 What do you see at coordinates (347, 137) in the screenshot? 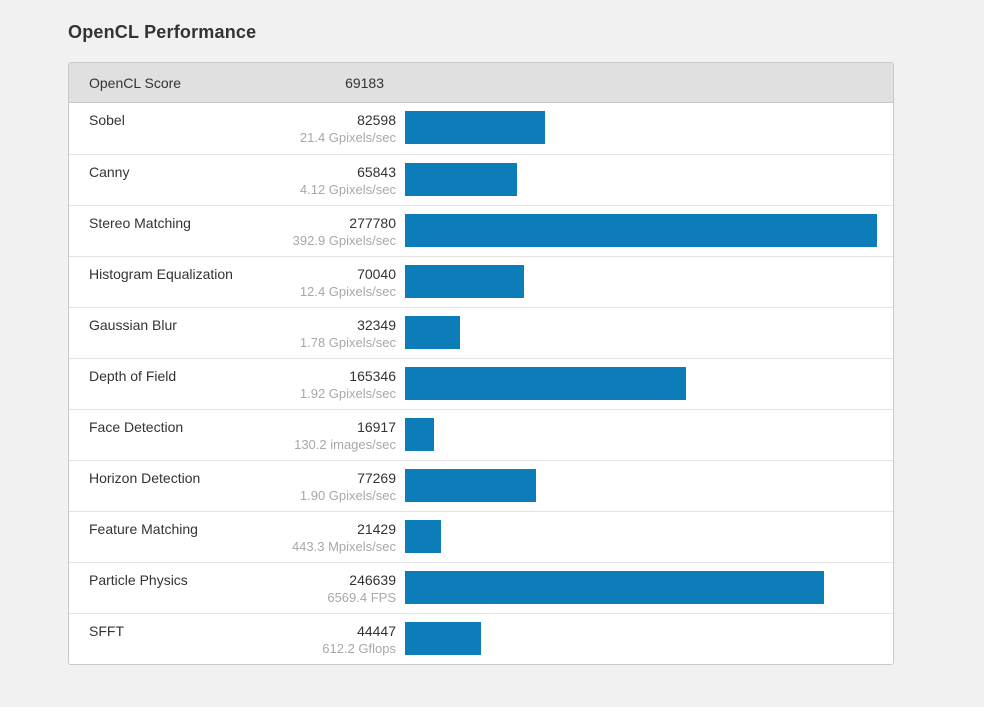
I see `test-rate: 21.4 Gpixels/sec` at bounding box center [347, 137].